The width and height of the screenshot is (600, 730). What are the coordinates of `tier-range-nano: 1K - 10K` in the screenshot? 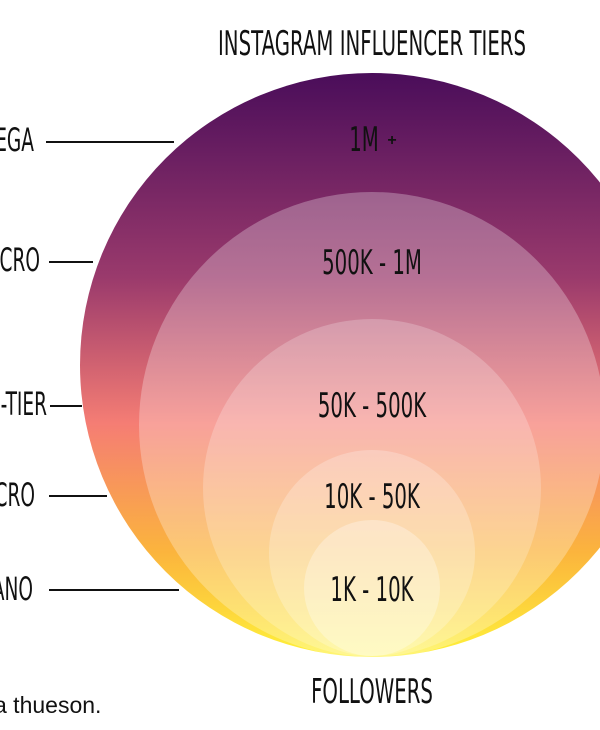 It's located at (372, 590).